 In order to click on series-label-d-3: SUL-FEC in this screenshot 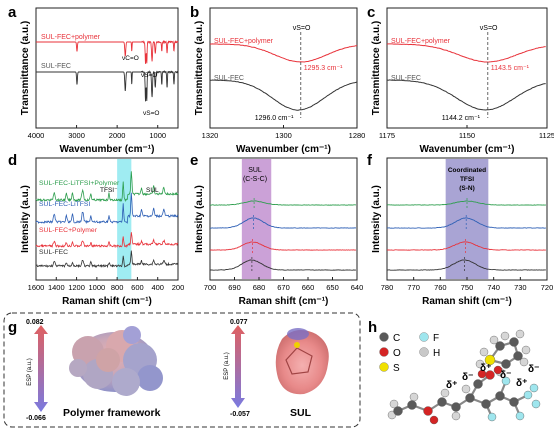, I will do `click(53, 252)`.